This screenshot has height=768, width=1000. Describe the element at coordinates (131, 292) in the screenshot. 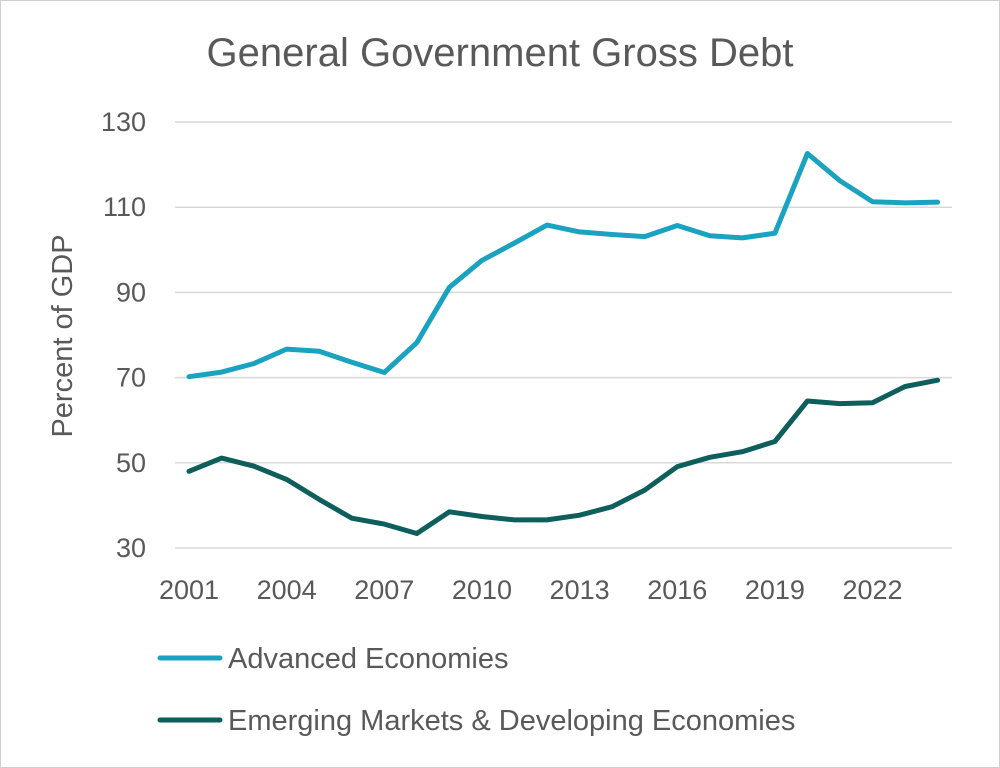

I see `y-tick-label: 90` at that location.